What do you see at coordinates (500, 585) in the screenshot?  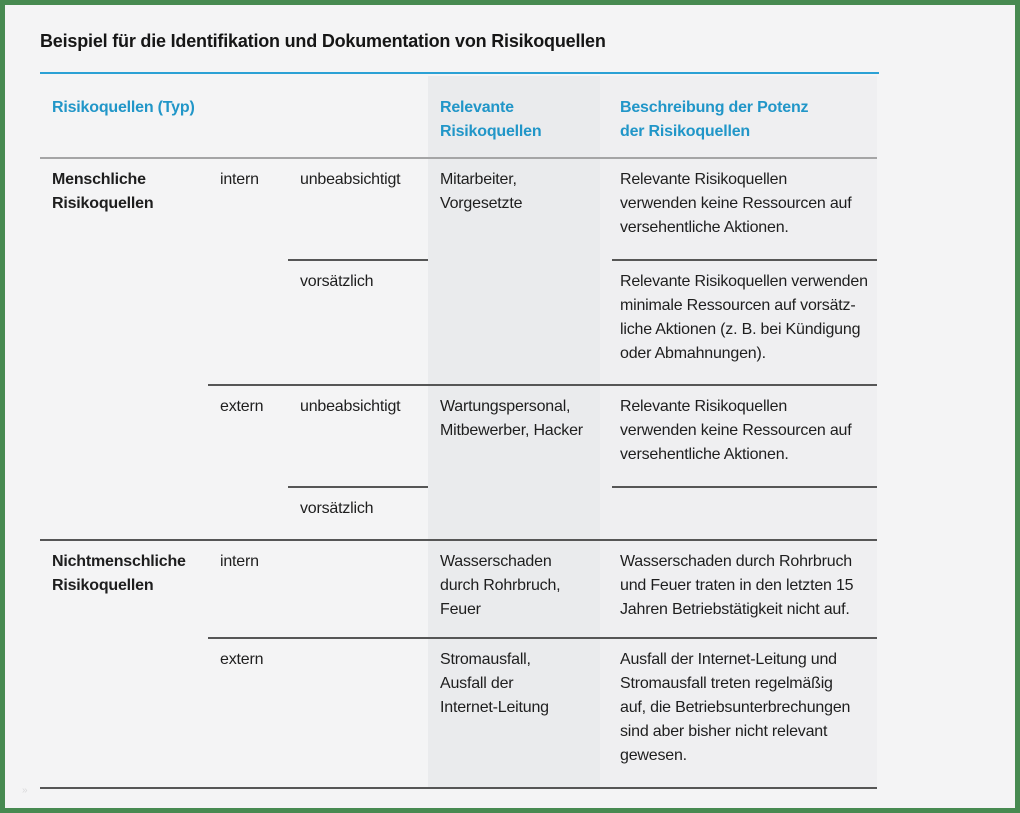 I see `cell-sources: Wasserschaden durch Rohrbruch, Feuer` at bounding box center [500, 585].